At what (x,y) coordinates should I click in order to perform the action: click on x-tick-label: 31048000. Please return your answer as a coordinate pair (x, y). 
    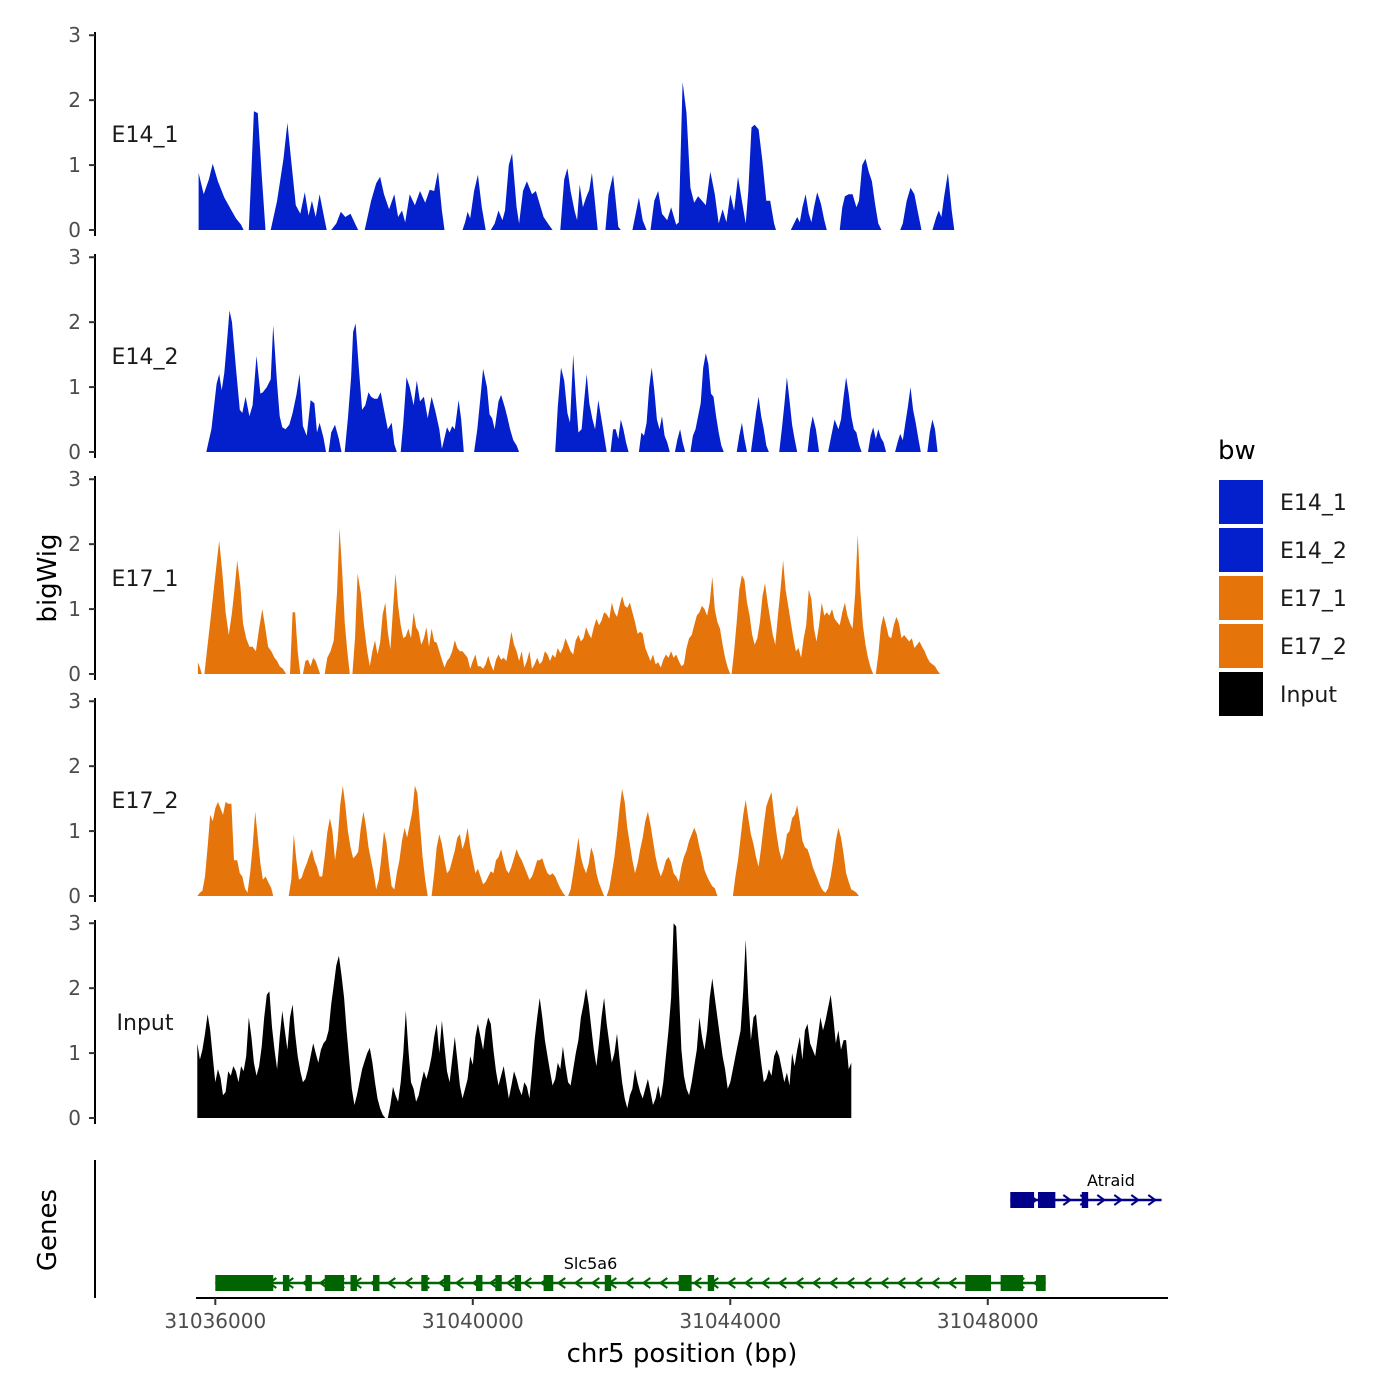
    Looking at the image, I should click on (988, 1321).